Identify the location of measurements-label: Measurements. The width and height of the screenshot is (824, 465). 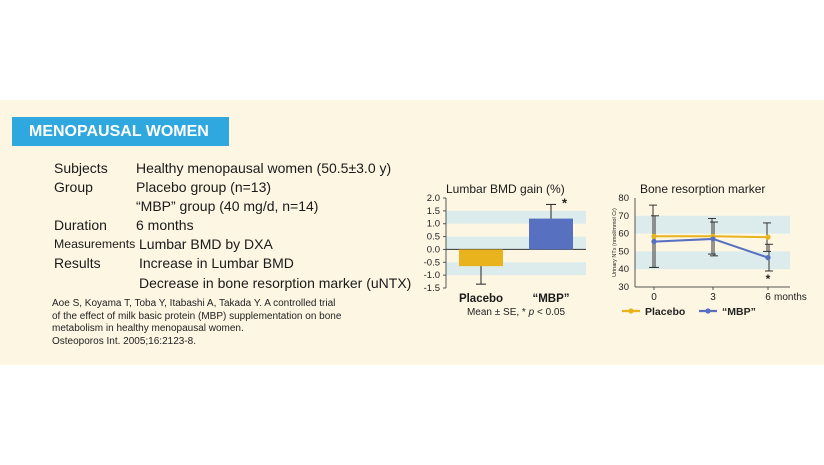
(95, 244).